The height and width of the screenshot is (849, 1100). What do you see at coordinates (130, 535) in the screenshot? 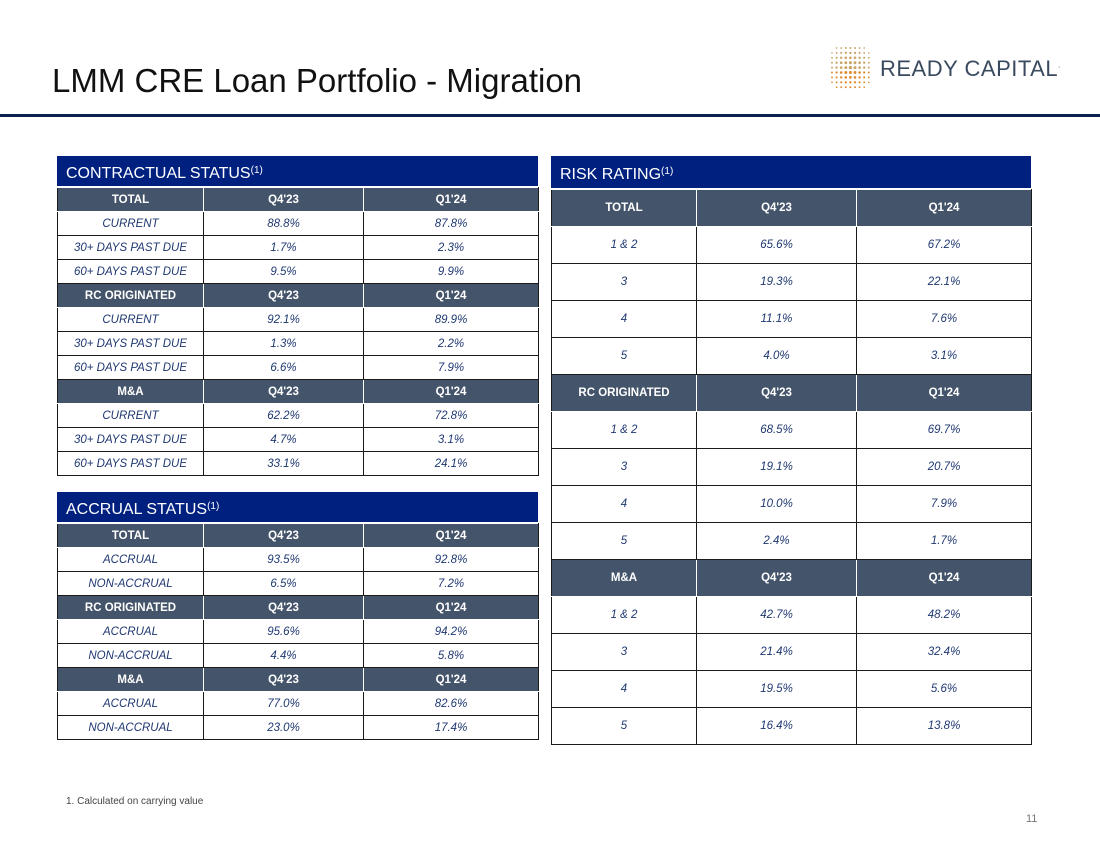
I see `group-label: TOTAL` at bounding box center [130, 535].